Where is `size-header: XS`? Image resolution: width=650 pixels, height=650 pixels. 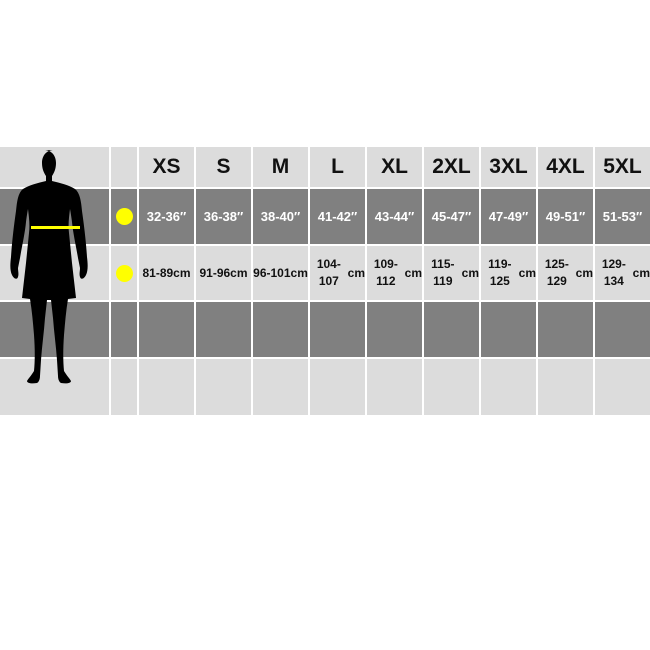
size-header: XS is located at coordinates (166, 167).